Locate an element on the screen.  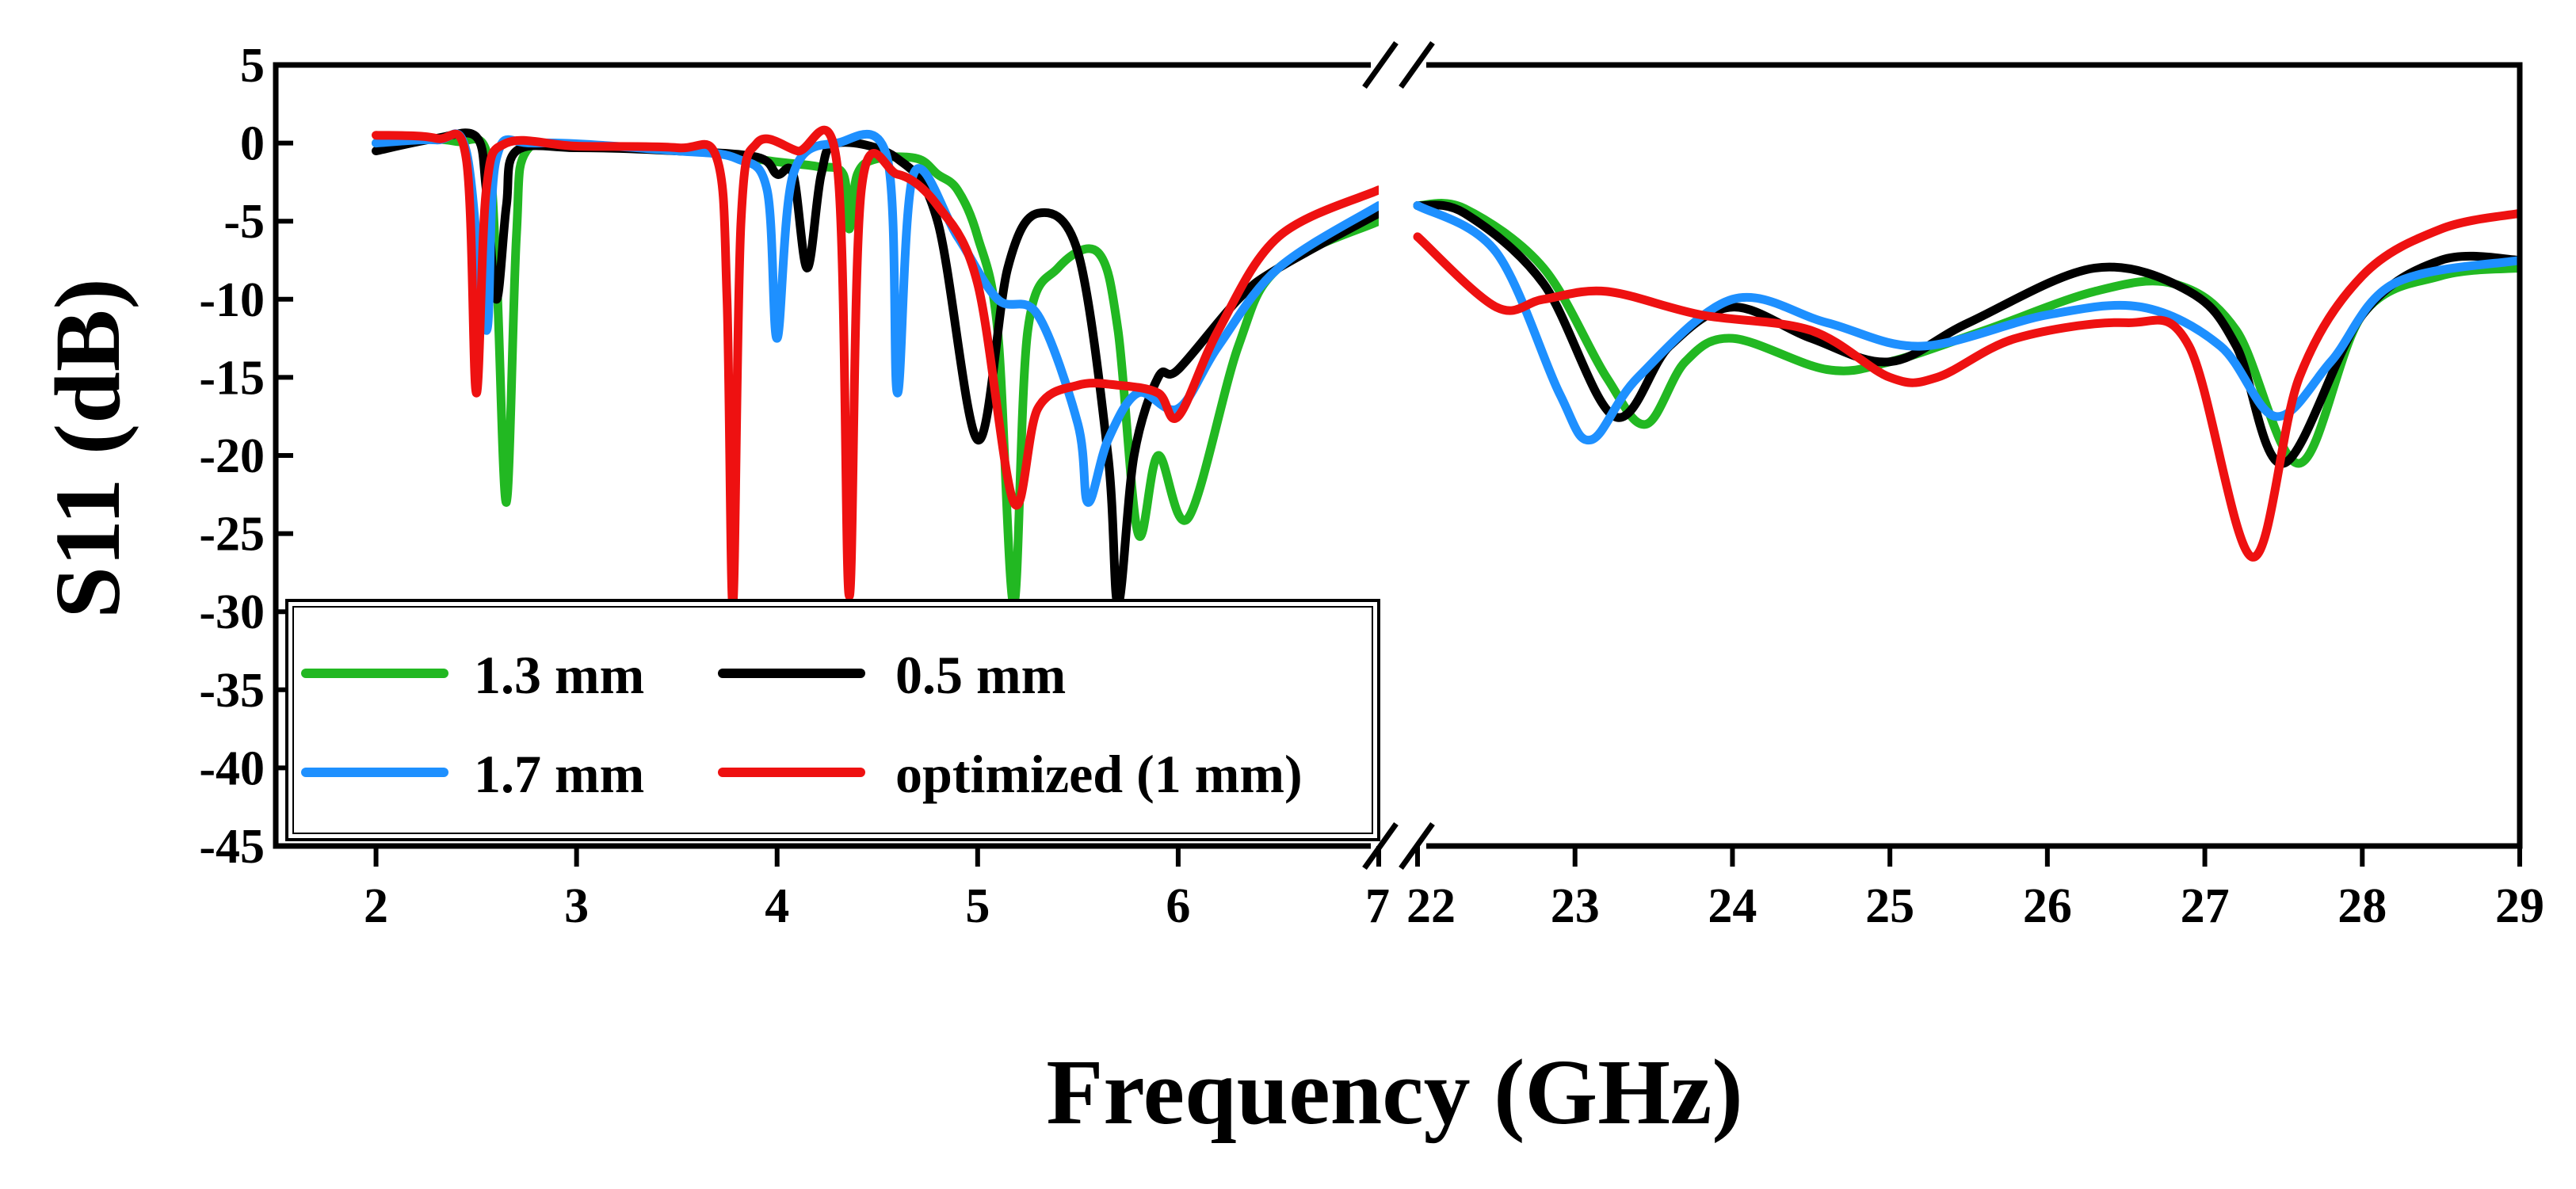
legend-label: 1.7 mm is located at coordinates (559, 774).